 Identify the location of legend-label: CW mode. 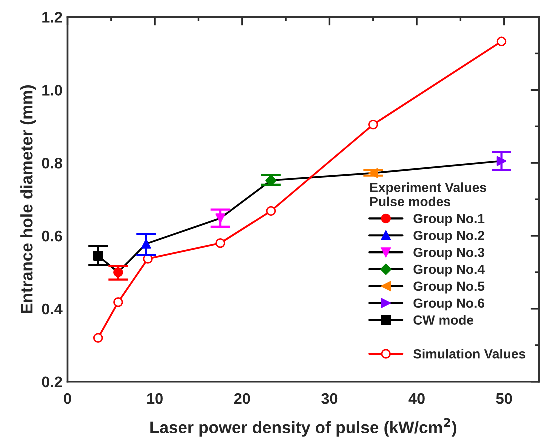
(444, 320).